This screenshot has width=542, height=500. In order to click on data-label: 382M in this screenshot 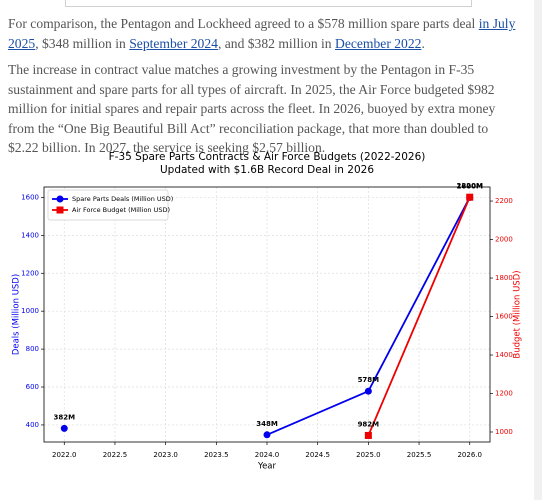, I will do `click(64, 417)`.